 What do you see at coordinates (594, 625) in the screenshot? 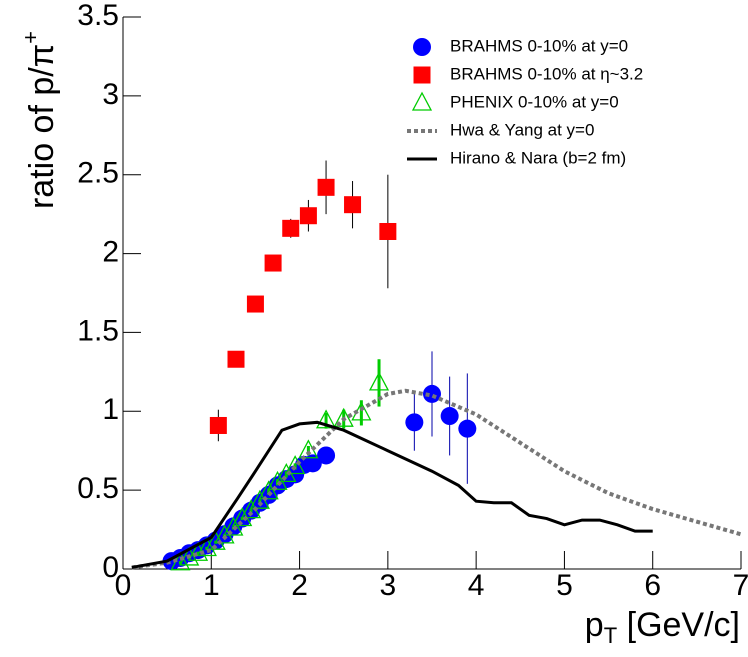
I see `x-axis-title-text: p` at bounding box center [594, 625].